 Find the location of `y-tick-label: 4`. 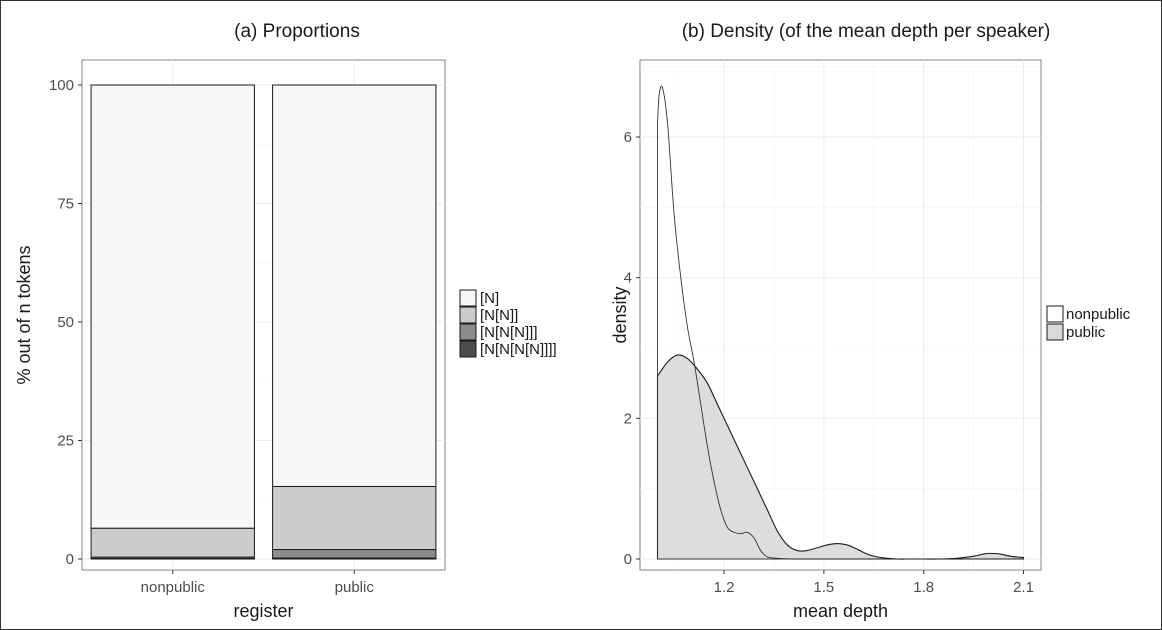

y-tick-label: 4 is located at coordinates (628, 278).